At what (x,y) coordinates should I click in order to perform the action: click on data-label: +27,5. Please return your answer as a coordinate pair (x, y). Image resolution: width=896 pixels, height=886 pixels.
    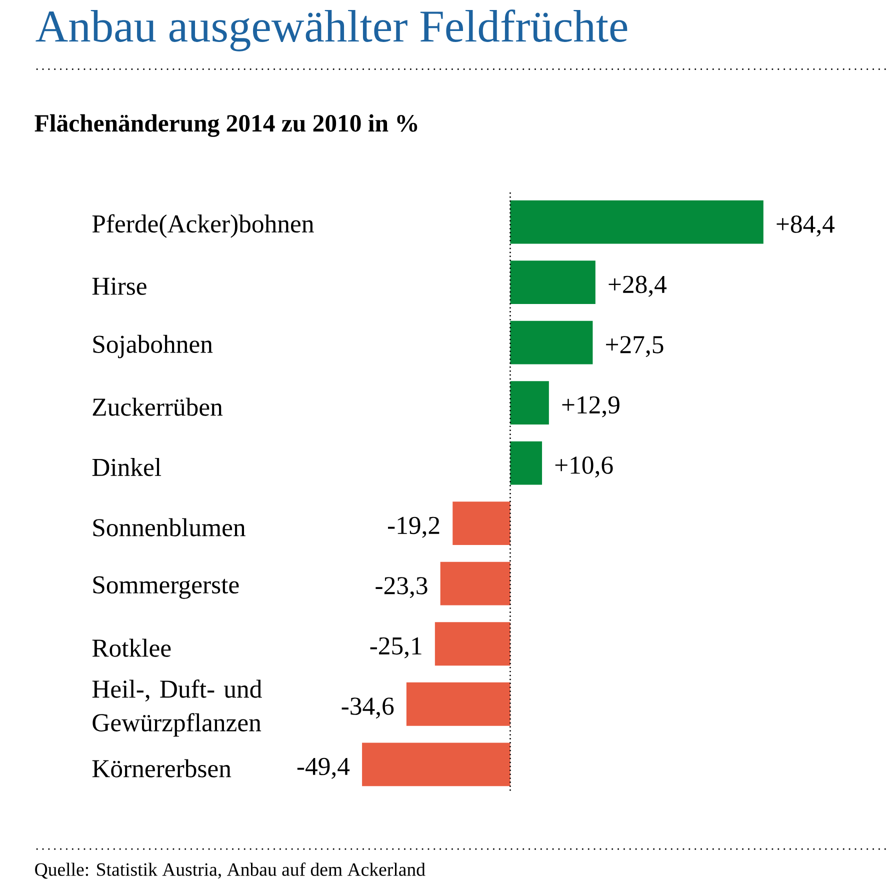
    Looking at the image, I should click on (635, 347).